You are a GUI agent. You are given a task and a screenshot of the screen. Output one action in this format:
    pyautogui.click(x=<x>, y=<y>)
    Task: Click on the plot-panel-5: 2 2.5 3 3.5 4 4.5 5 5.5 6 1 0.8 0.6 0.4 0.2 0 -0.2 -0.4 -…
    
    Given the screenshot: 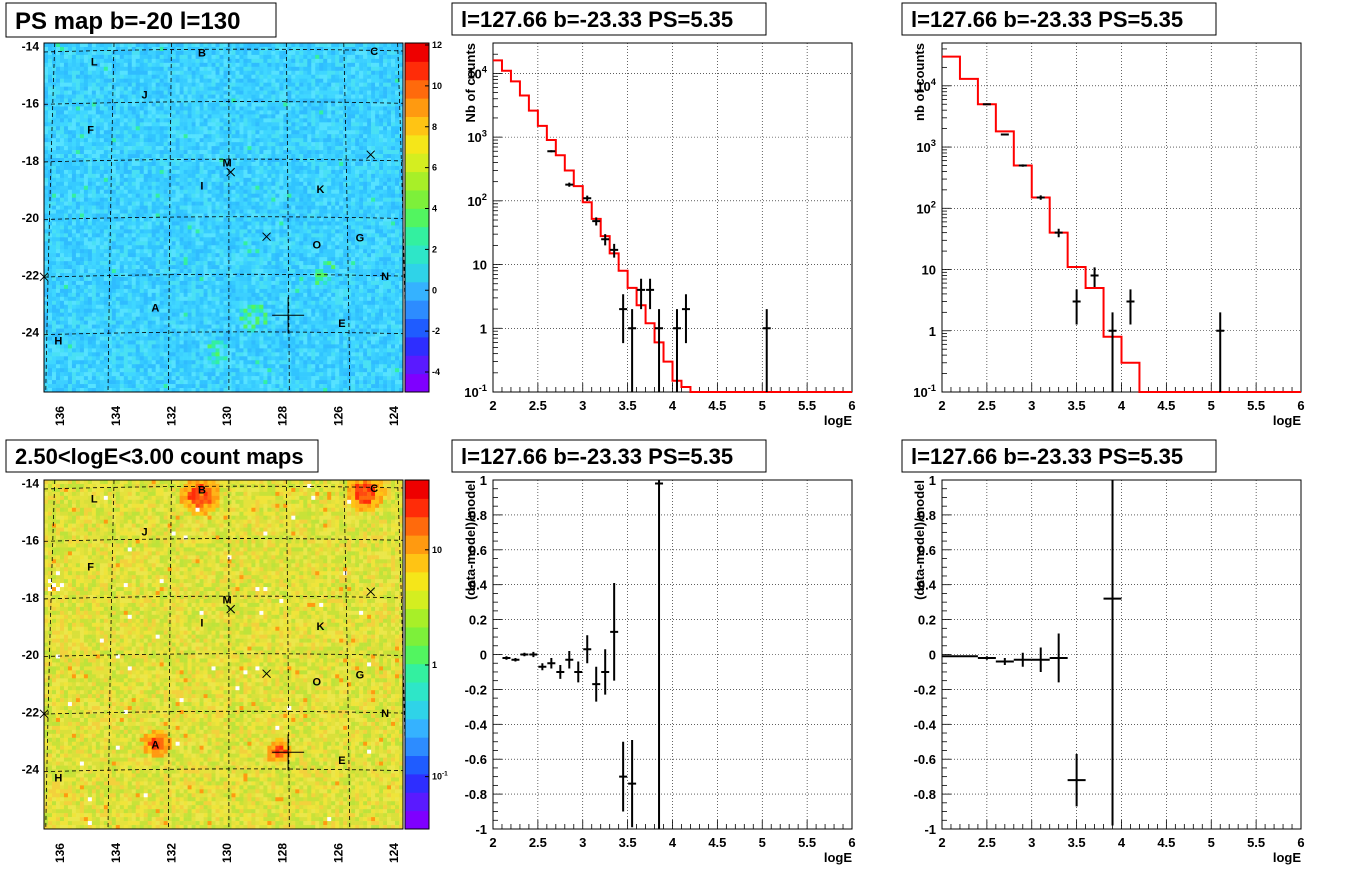 What is the action you would take?
    pyautogui.click(x=1103, y=652)
    